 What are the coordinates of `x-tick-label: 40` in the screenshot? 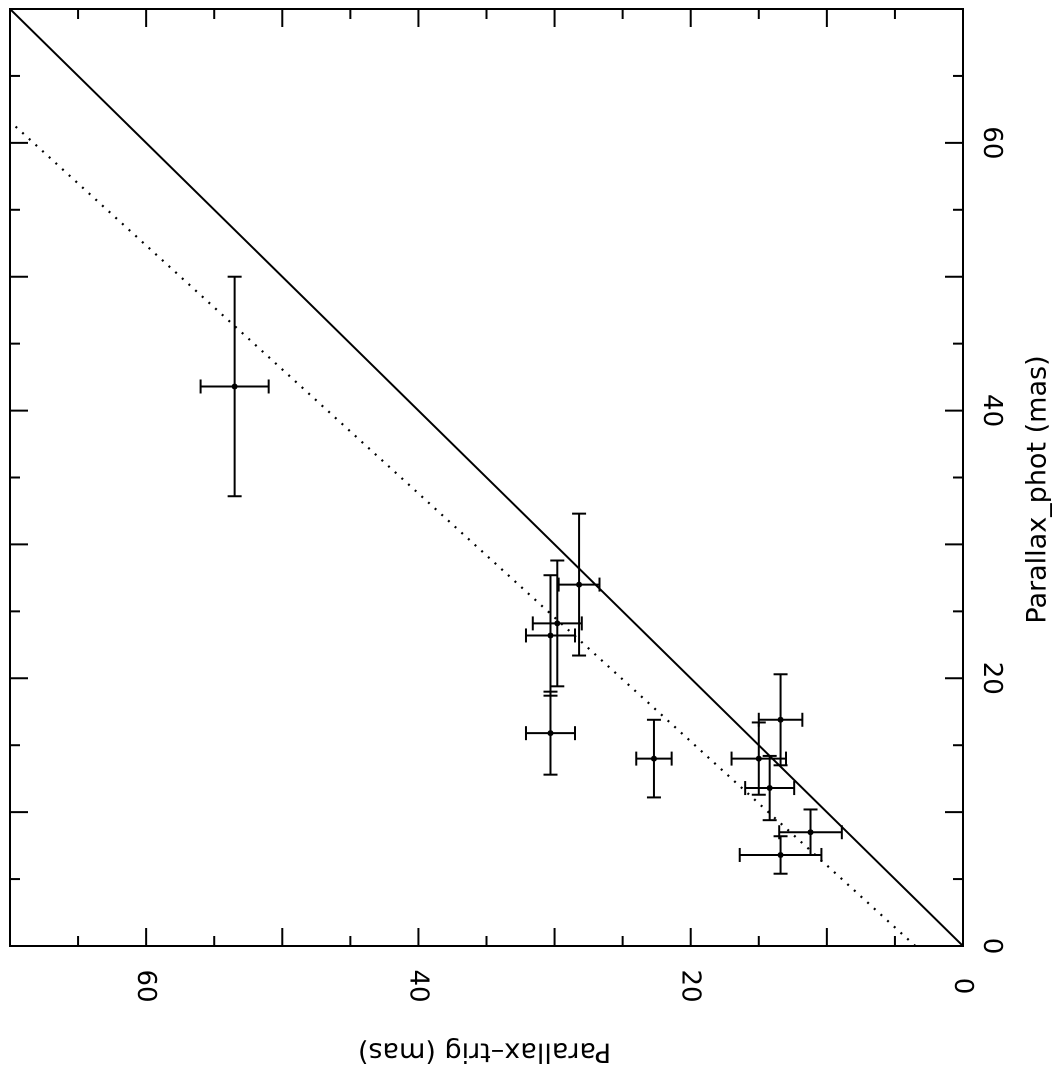 It's located at (418, 985).